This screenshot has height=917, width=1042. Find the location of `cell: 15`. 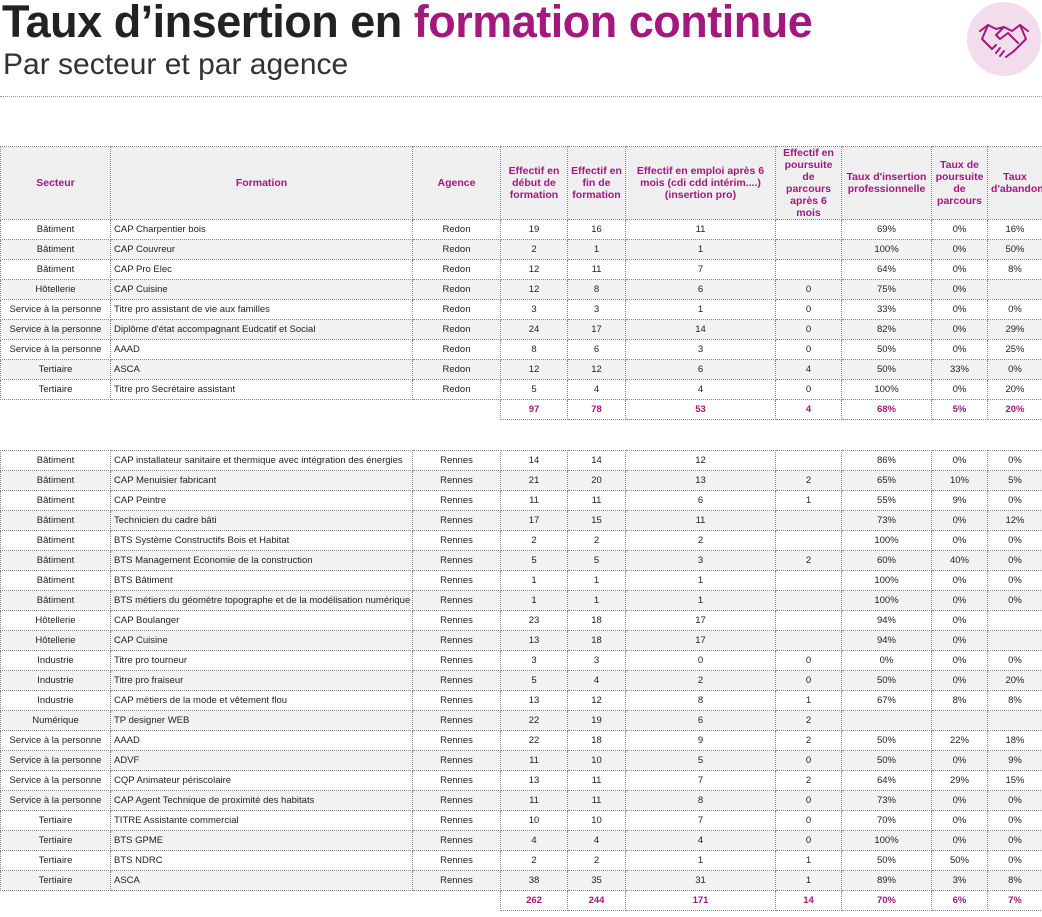

cell: 15 is located at coordinates (596, 520).